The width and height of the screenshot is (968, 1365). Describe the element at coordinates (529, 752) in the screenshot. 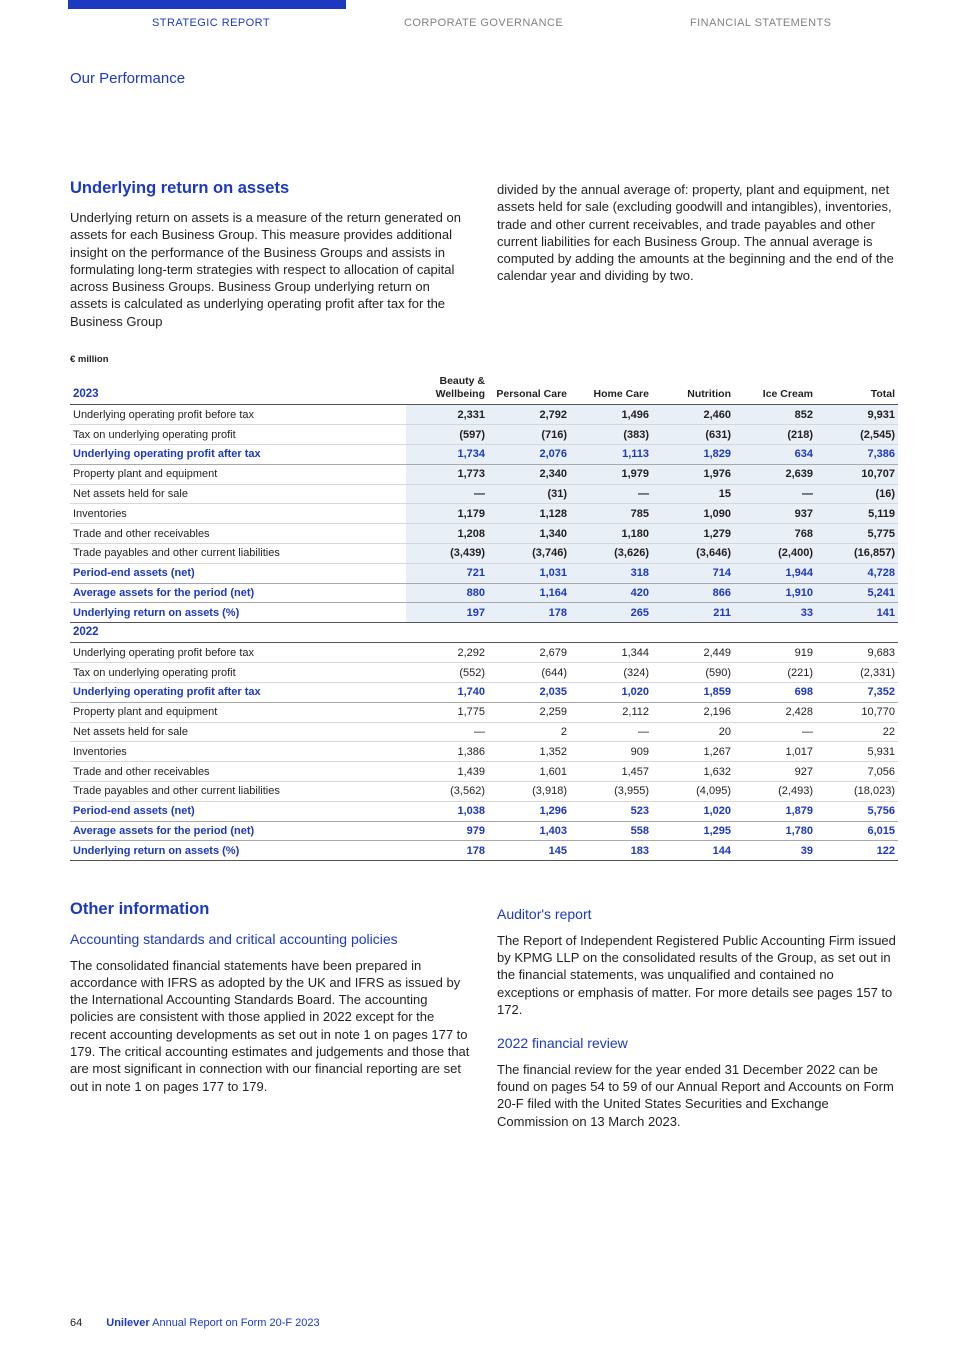

I see `value-cell: 1,352` at that location.